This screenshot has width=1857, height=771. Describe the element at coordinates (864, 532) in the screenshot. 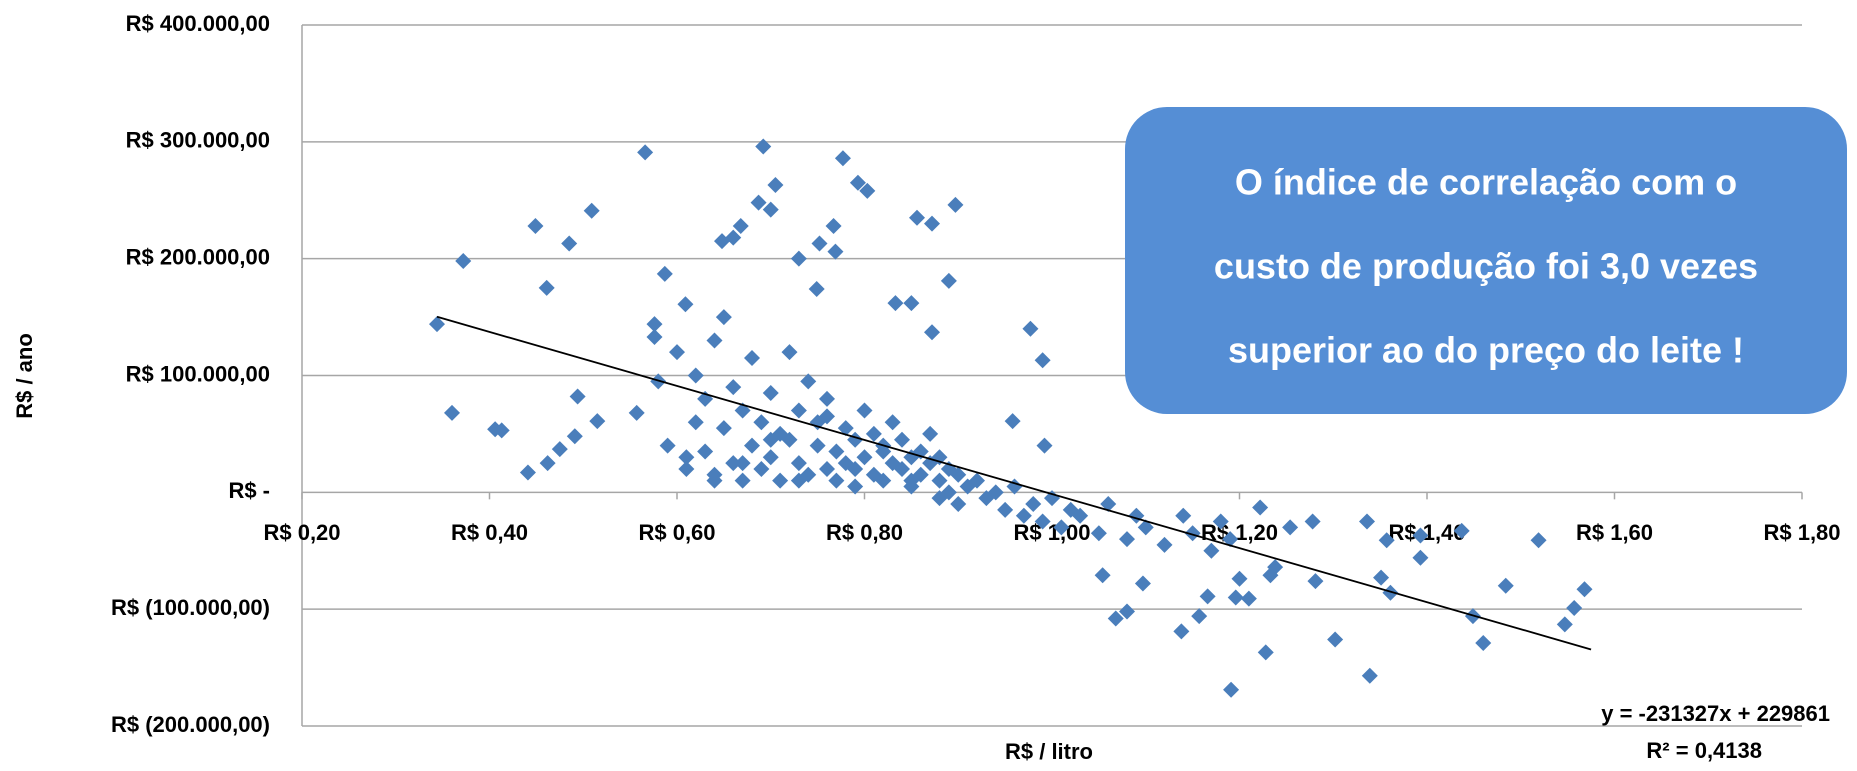

I see `x-tick-label: R$ 0,80` at that location.